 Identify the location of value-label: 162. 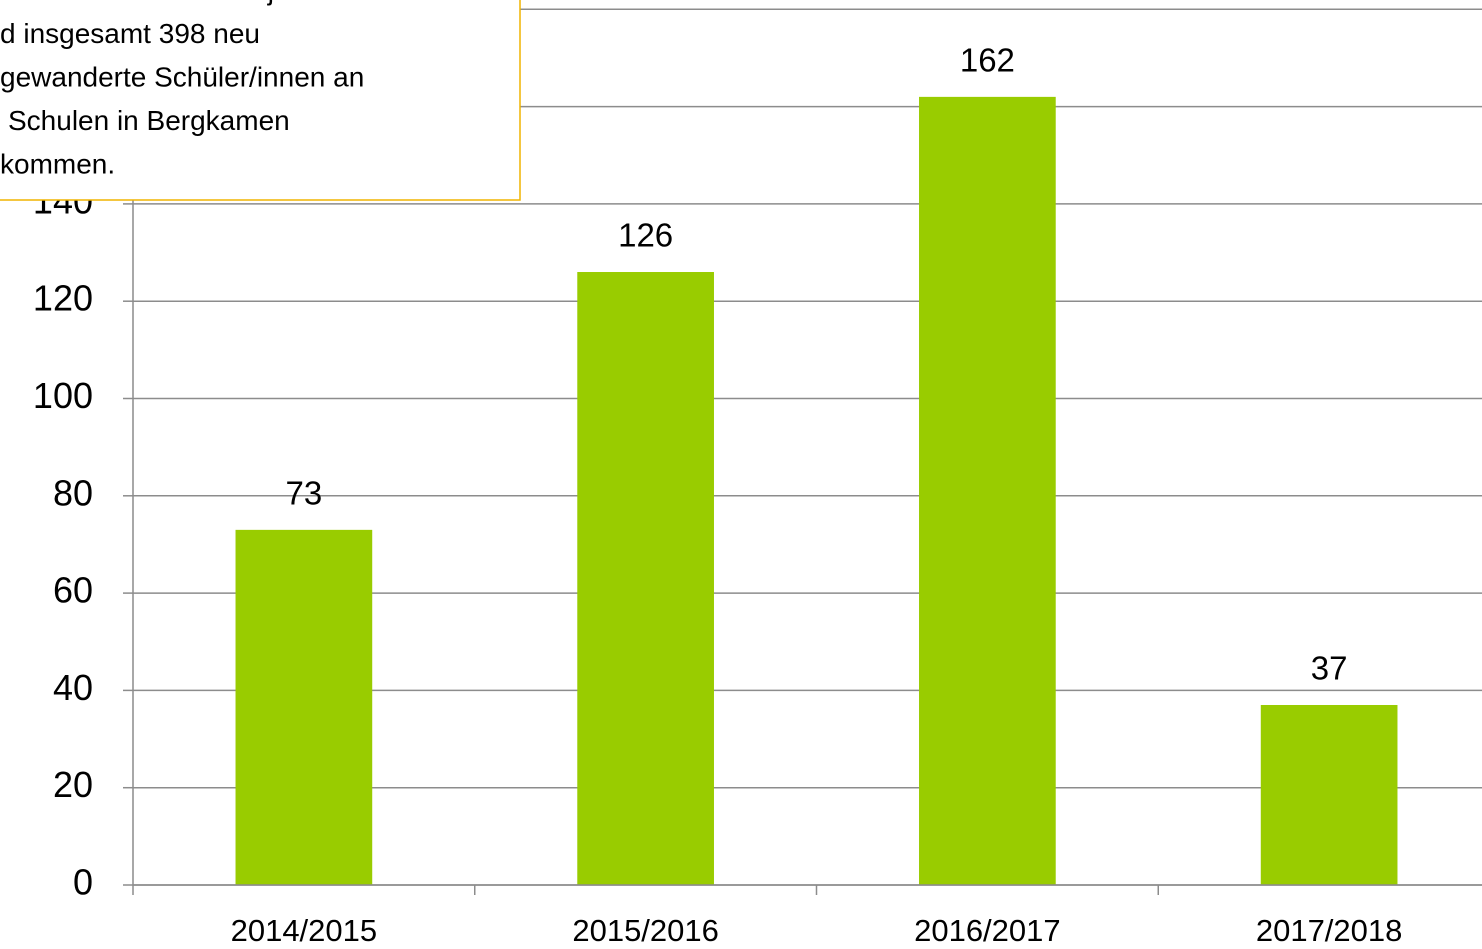
(987, 60).